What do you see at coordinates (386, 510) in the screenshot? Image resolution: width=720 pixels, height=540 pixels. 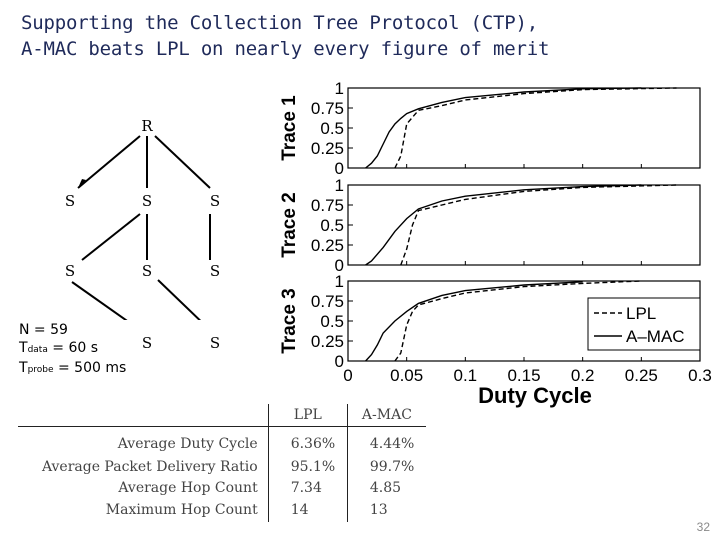 I see `table-cell: 13` at bounding box center [386, 510].